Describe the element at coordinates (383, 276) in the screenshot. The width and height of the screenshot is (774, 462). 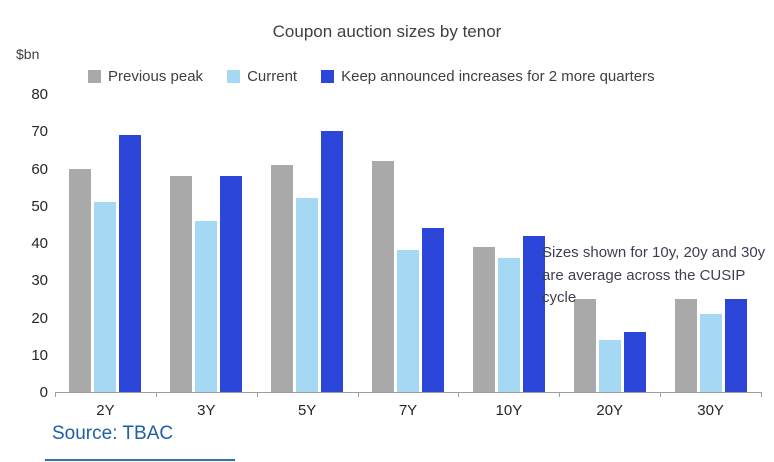
I see `bar-previous-peak-7y` at that location.